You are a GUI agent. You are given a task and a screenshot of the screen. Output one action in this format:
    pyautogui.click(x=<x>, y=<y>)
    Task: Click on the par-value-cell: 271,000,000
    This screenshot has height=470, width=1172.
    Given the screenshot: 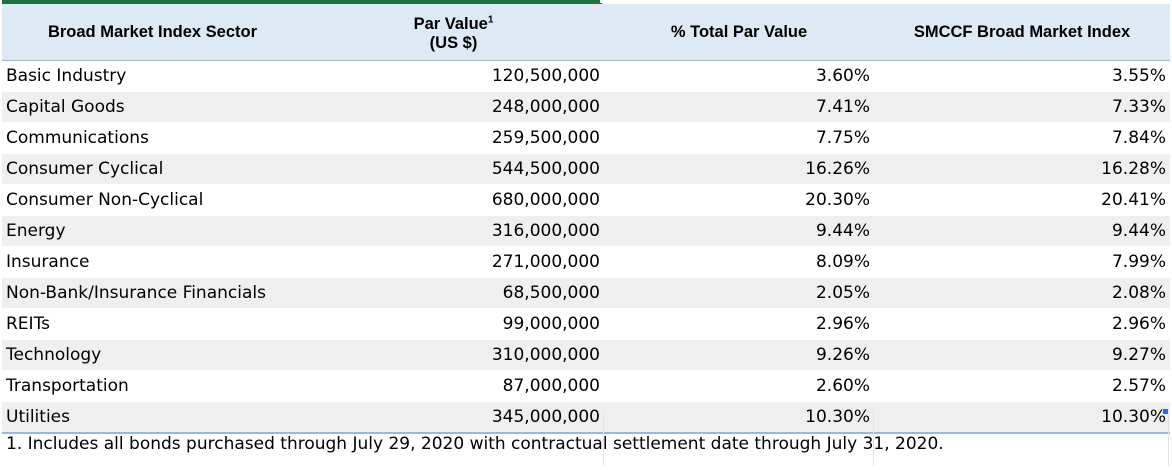 What is the action you would take?
    pyautogui.click(x=453, y=262)
    